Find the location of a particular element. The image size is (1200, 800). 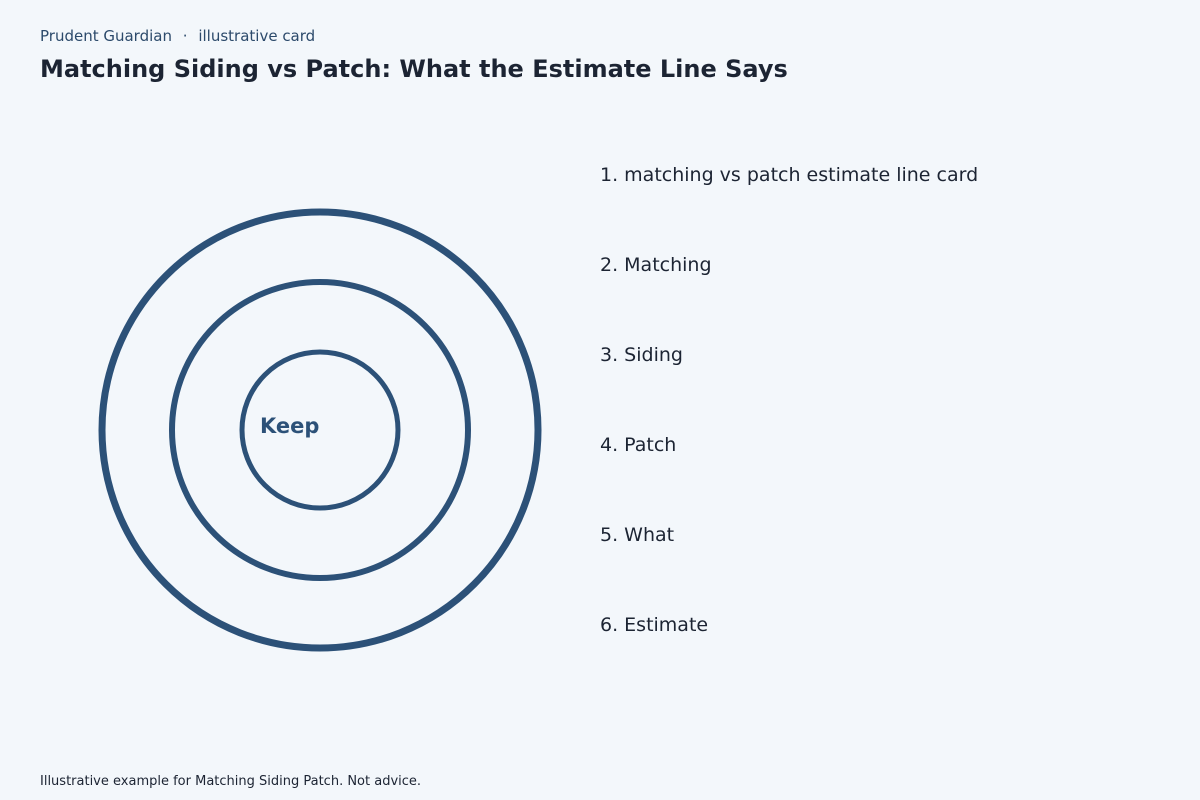

list-item: 4. Patch is located at coordinates (638, 445).